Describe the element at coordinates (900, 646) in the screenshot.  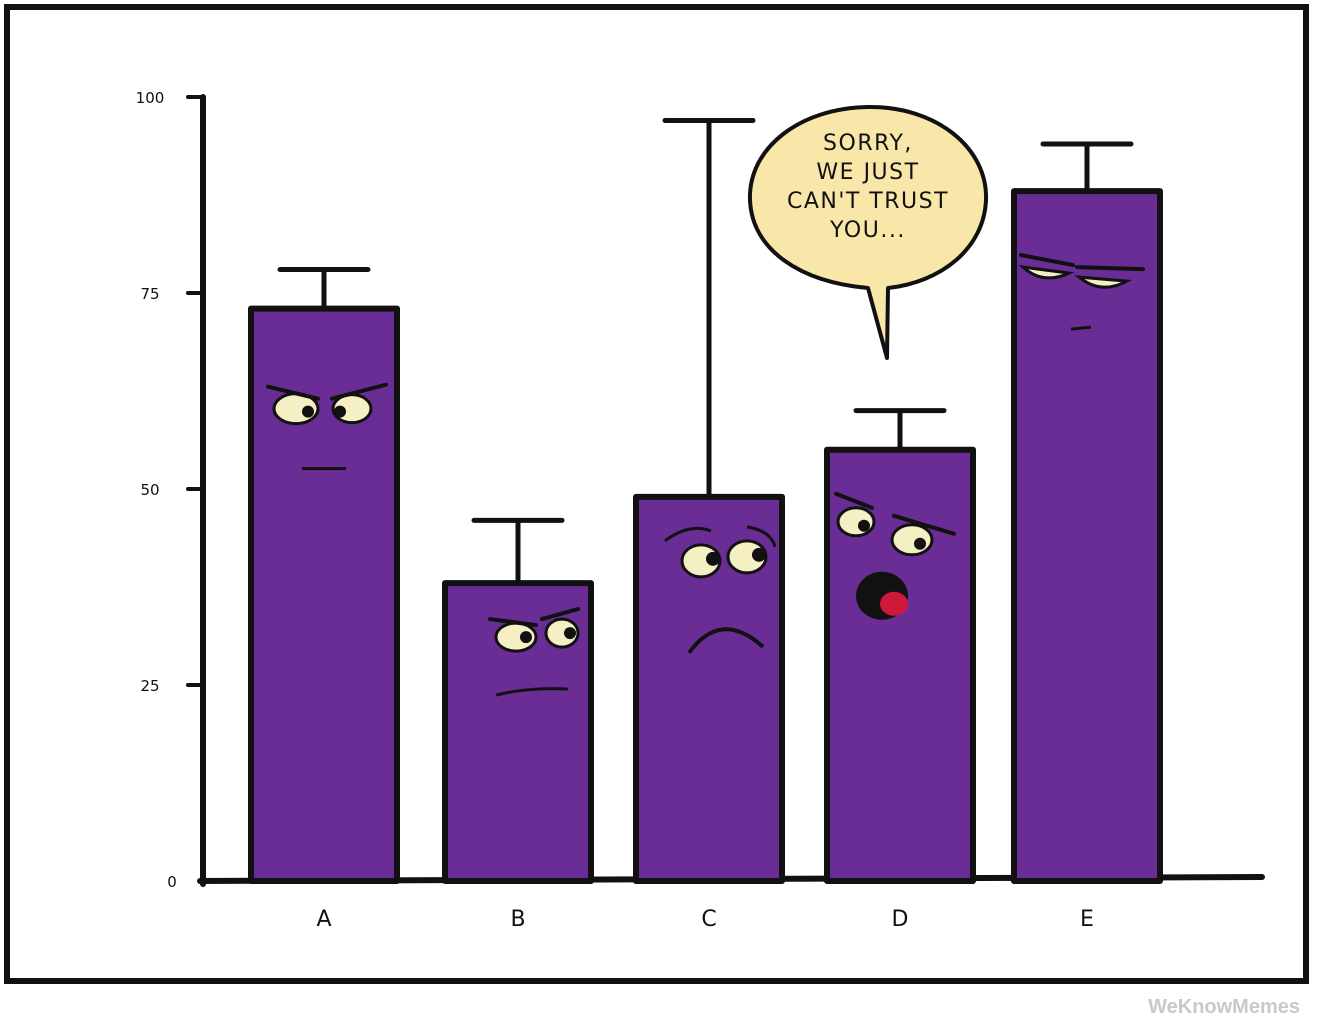
I see `bar-group-d` at that location.